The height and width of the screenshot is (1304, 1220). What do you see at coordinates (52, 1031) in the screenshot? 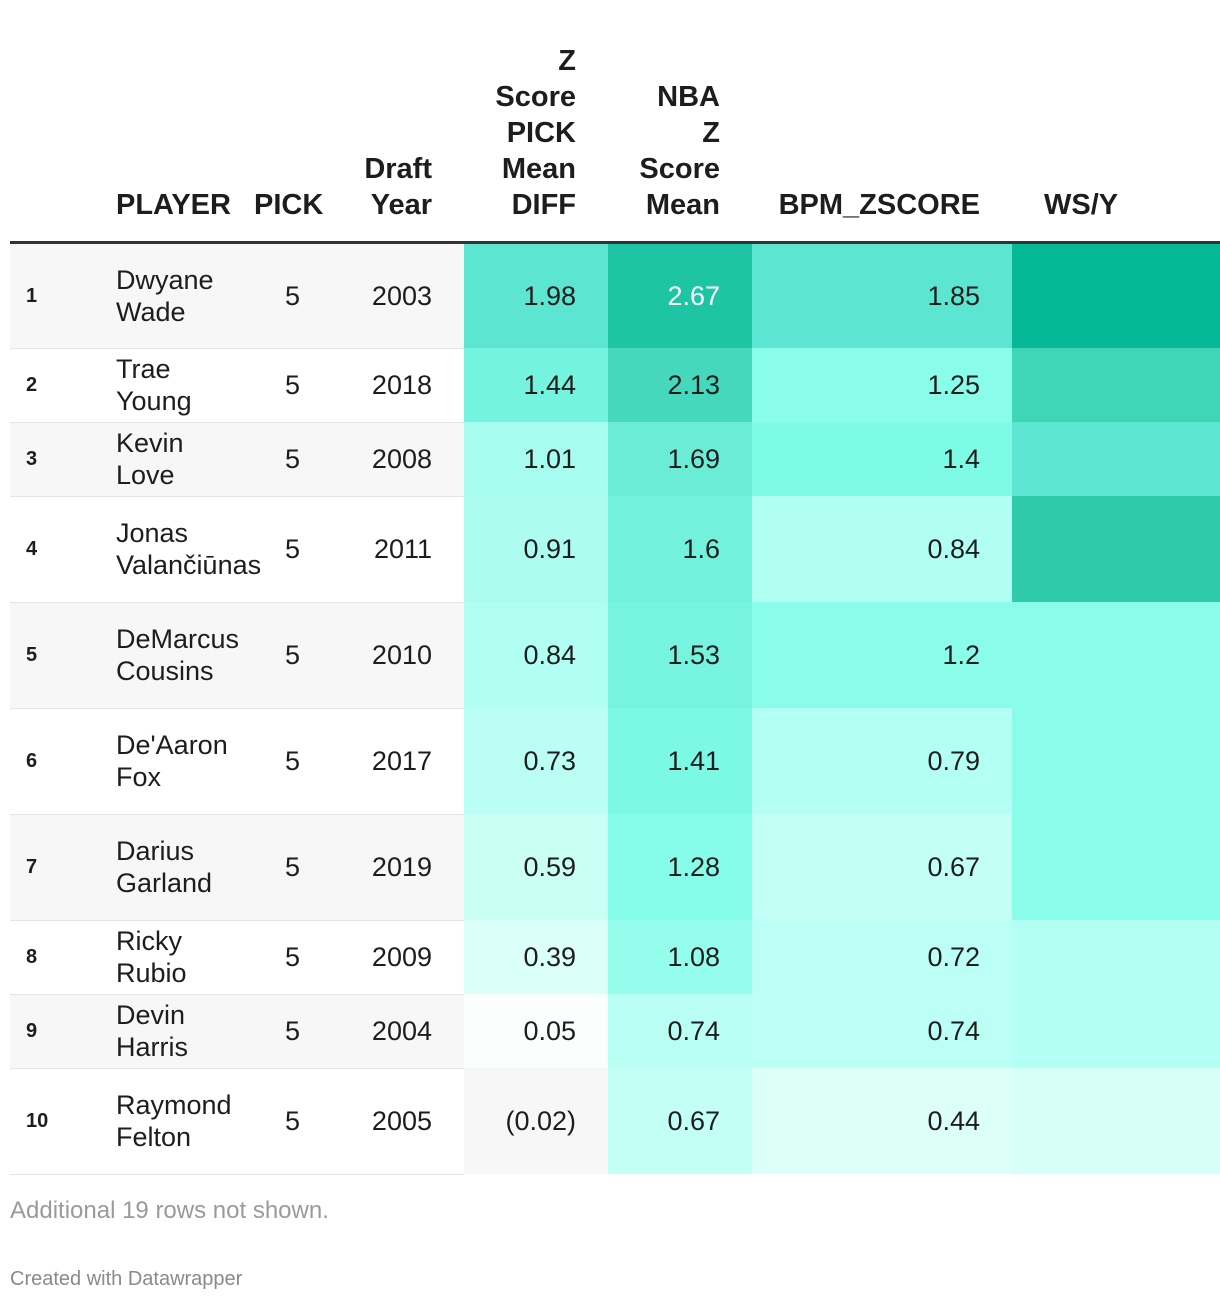
I see `rank-cell: 9` at bounding box center [52, 1031].